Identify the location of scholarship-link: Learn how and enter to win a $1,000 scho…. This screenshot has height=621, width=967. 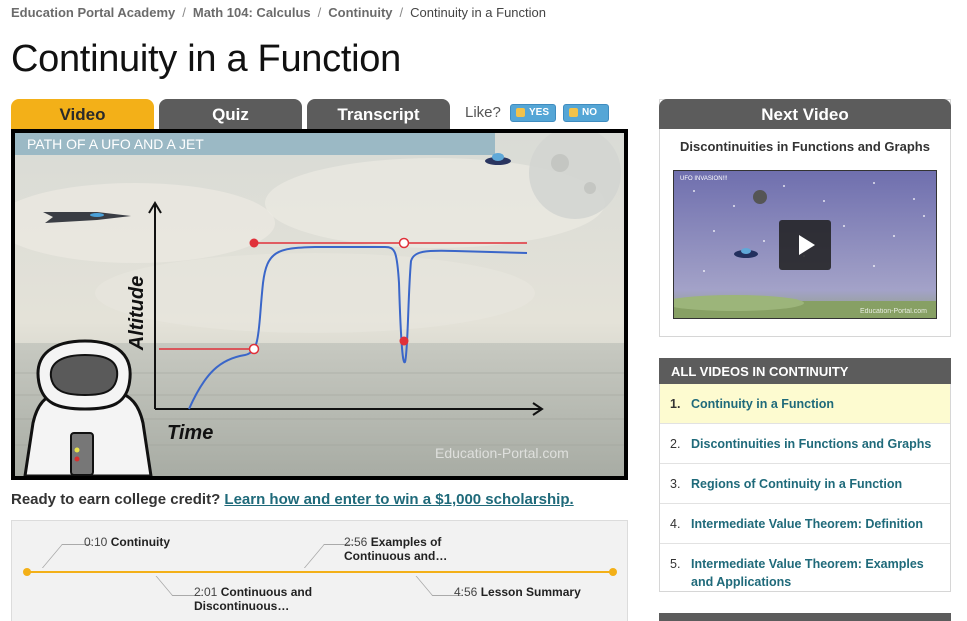
(399, 499).